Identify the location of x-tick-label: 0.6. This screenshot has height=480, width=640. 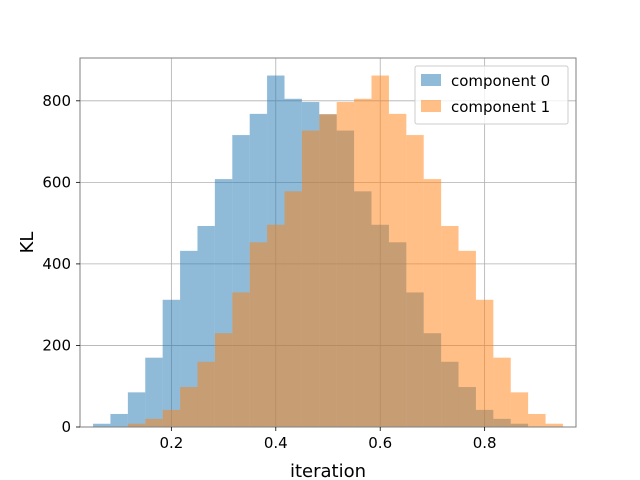
(380, 443).